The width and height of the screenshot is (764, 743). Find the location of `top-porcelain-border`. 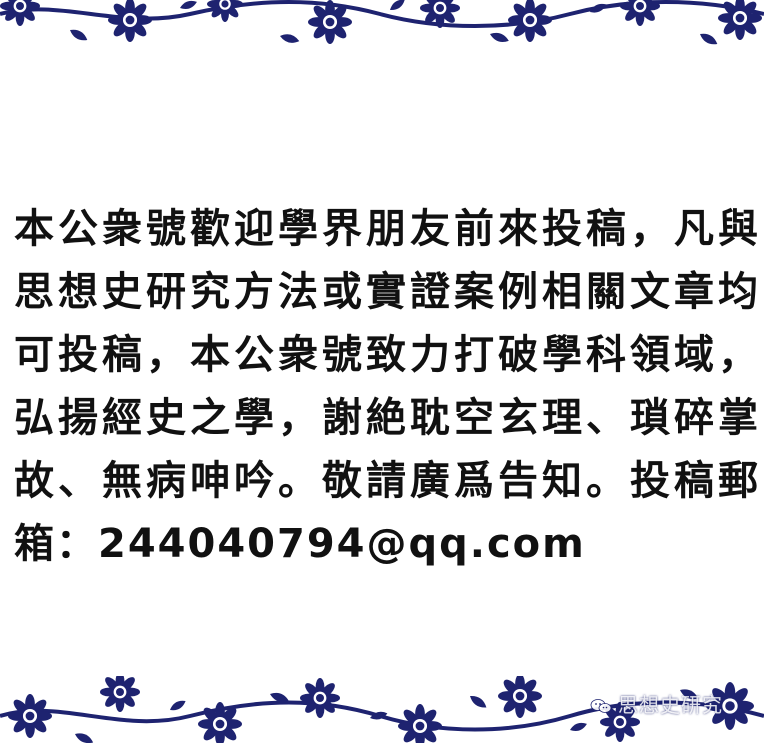

top-porcelain-border is located at coordinates (382, 25).